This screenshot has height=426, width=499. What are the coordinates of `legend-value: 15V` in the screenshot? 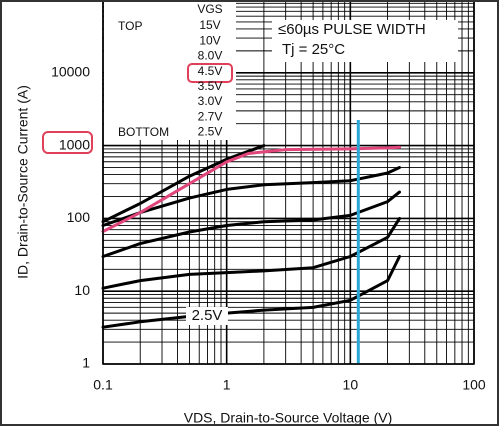 It's located at (209, 25).